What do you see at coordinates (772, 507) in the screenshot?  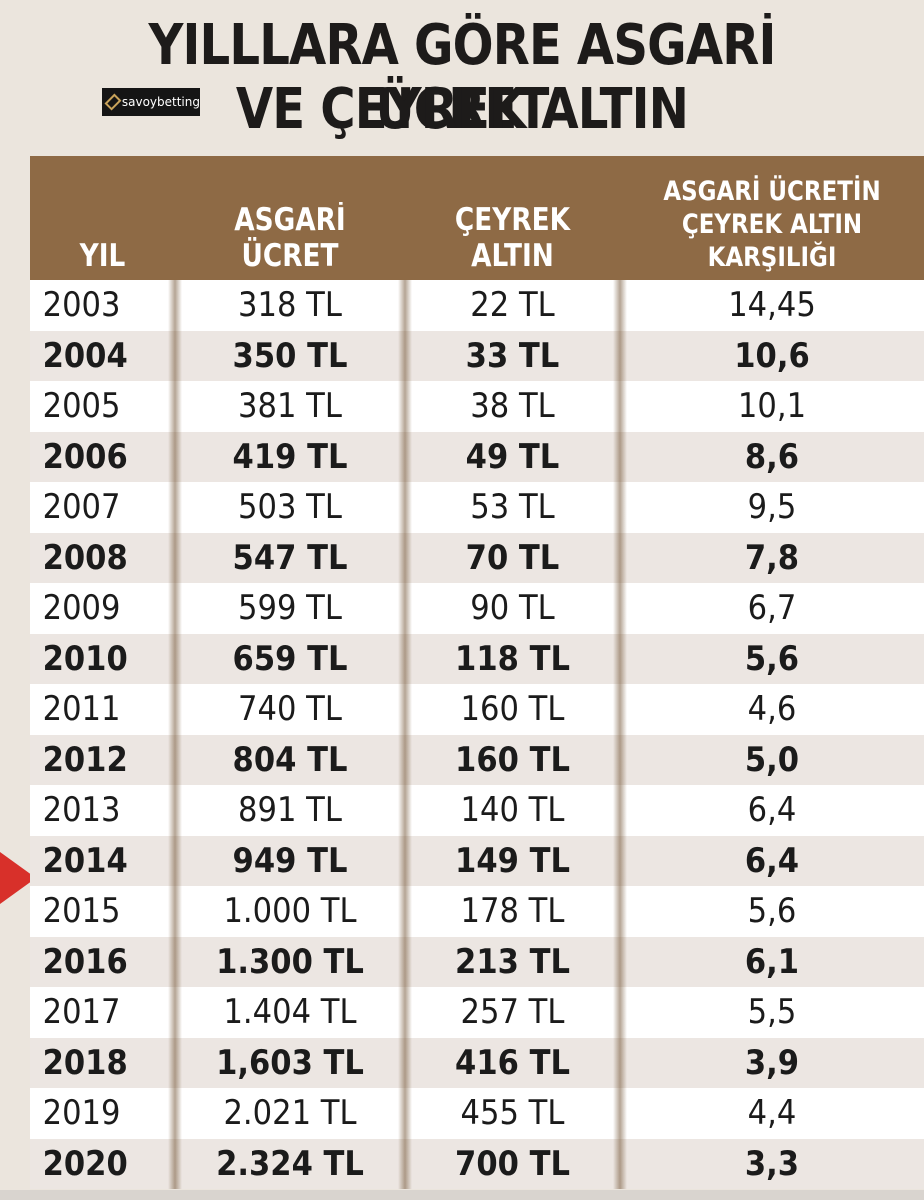 I see `cell-ratio: 9,5` at bounding box center [772, 507].